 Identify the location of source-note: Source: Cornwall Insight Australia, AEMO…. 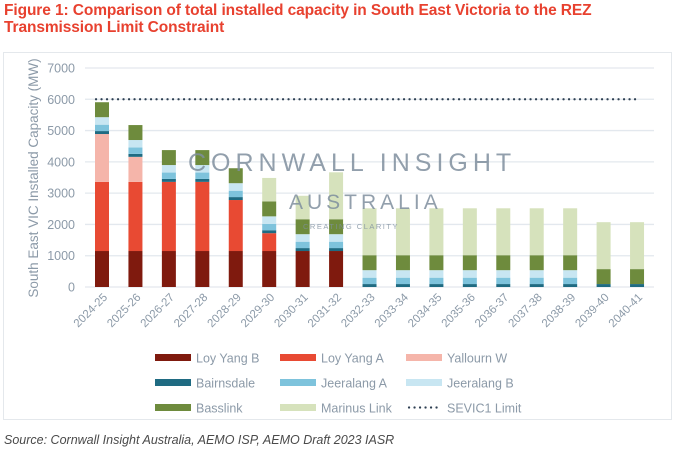
(199, 440).